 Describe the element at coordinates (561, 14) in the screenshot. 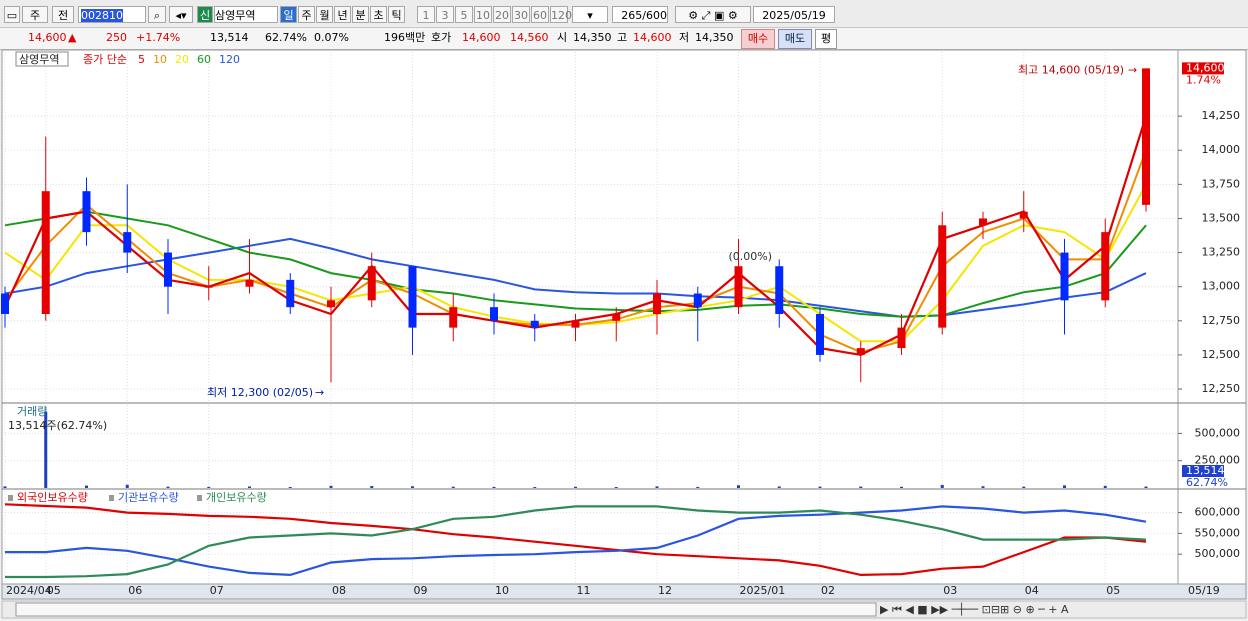

I see `unit-button: 120` at that location.